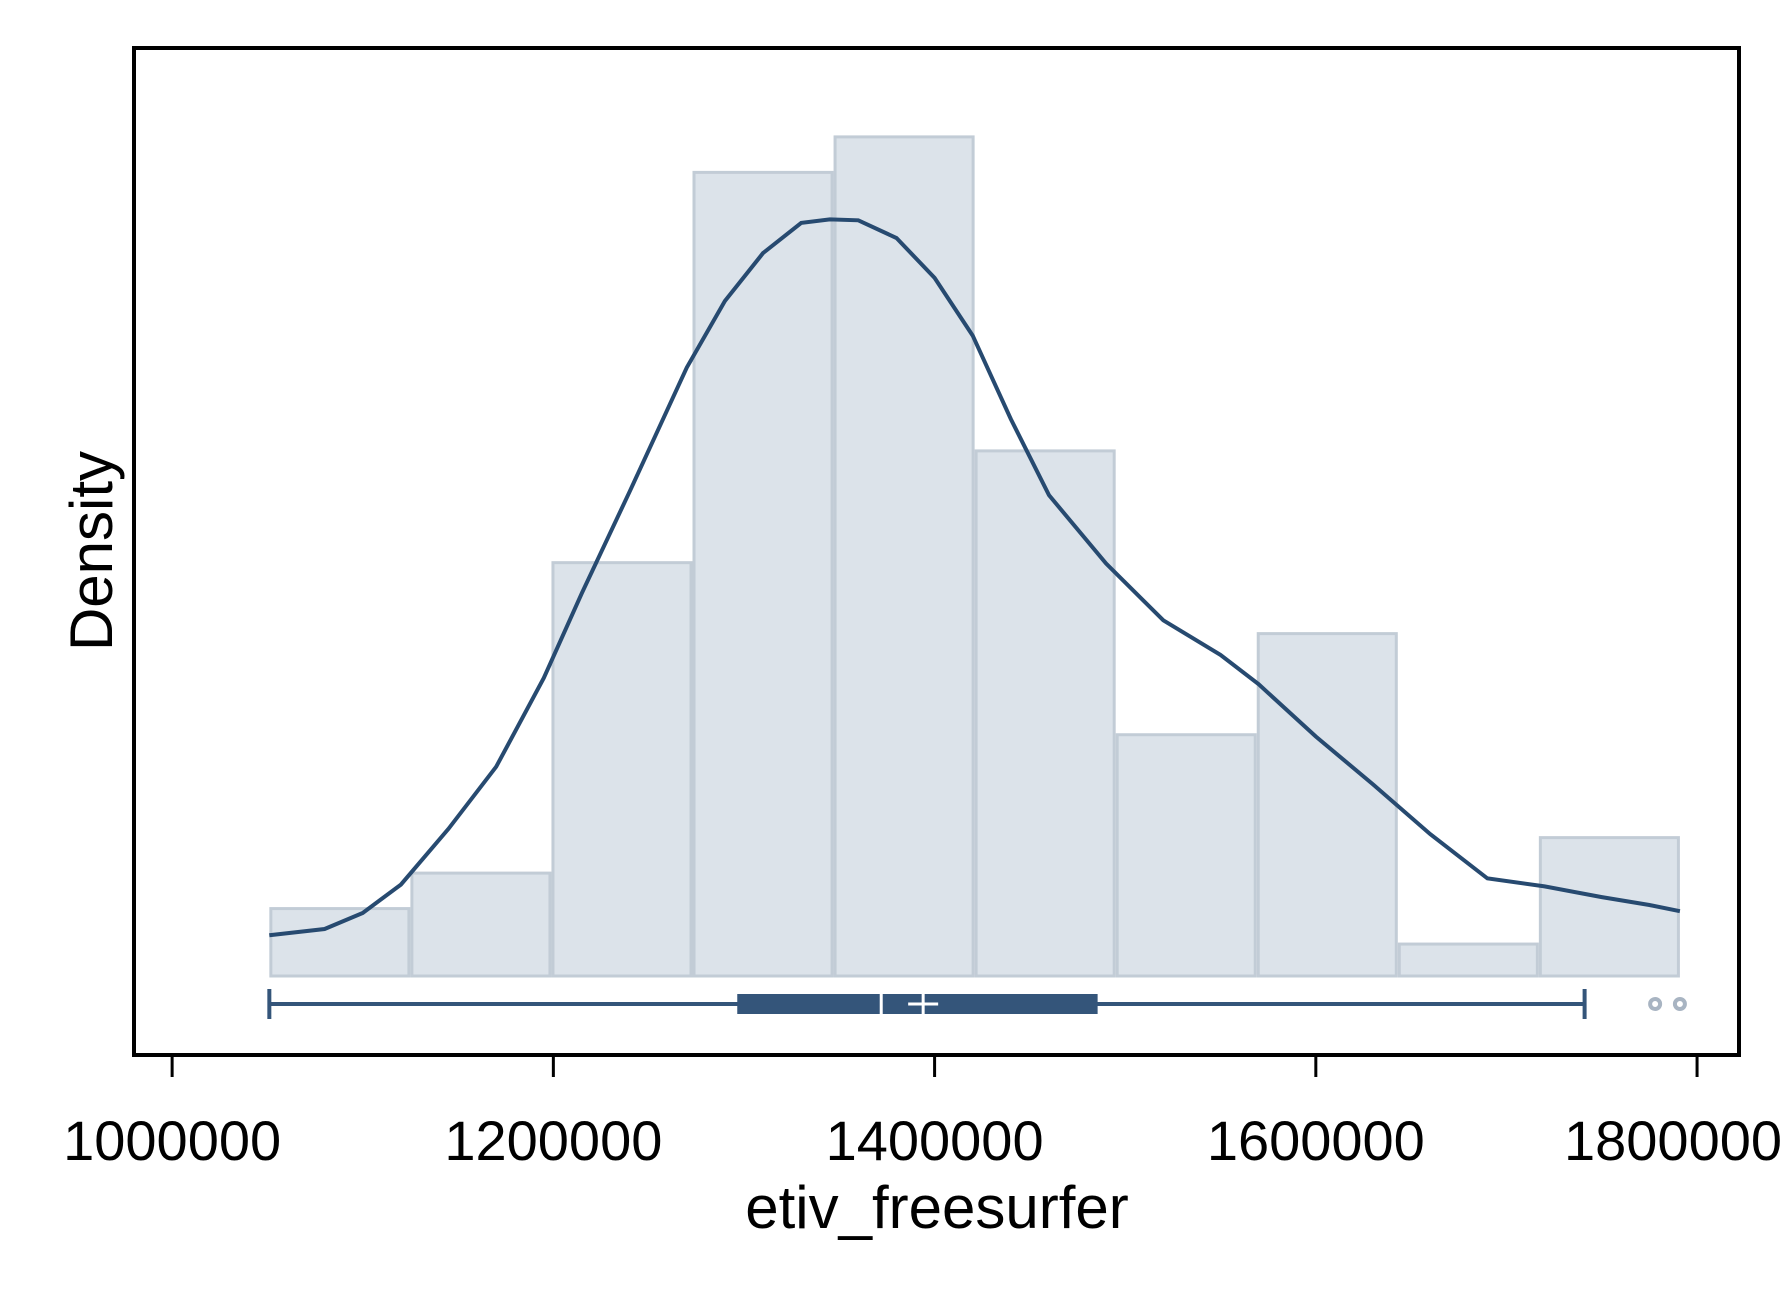  Describe the element at coordinates (1316, 1140) in the screenshot. I see `x-tick-label: 1600000` at that location.